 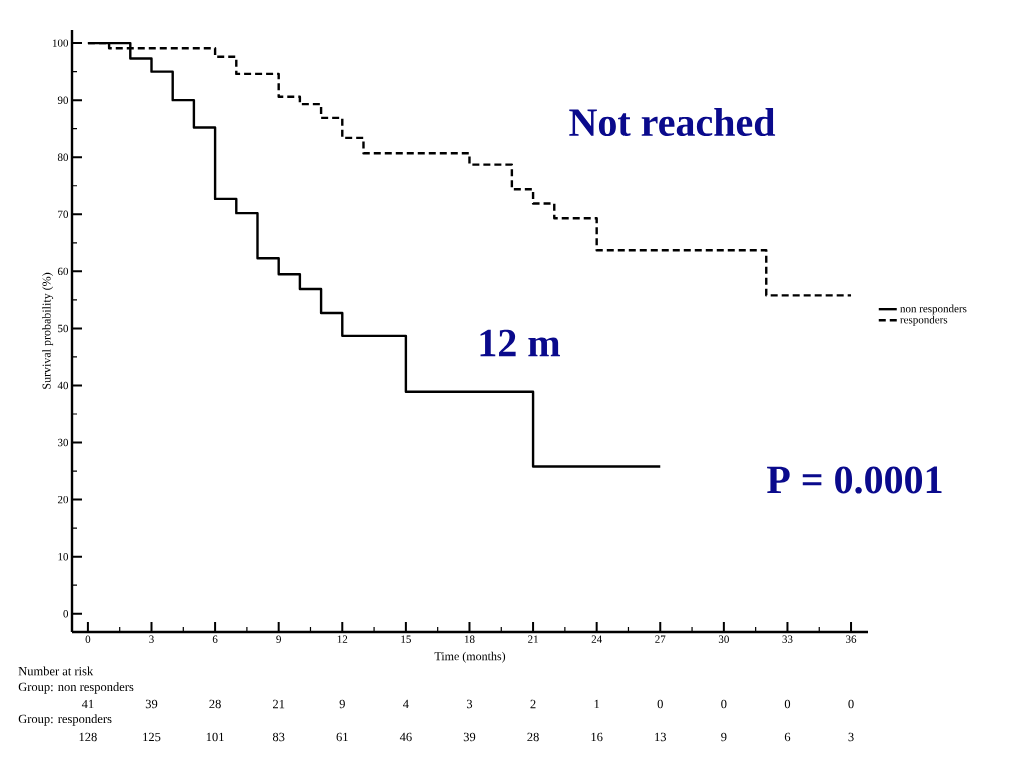 What do you see at coordinates (215, 639) in the screenshot?
I see `x-tick-label: 6` at bounding box center [215, 639].